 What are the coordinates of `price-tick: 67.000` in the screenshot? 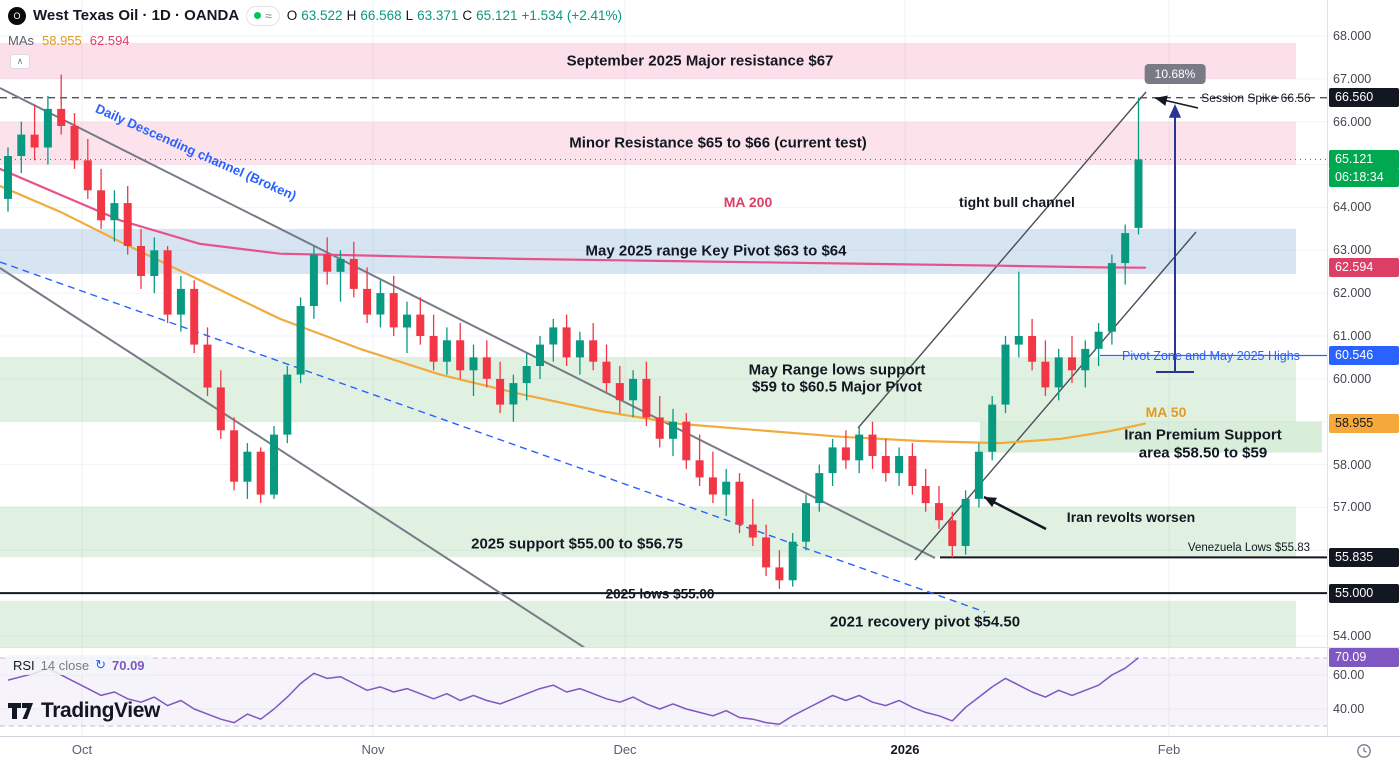 It's located at (1352, 78).